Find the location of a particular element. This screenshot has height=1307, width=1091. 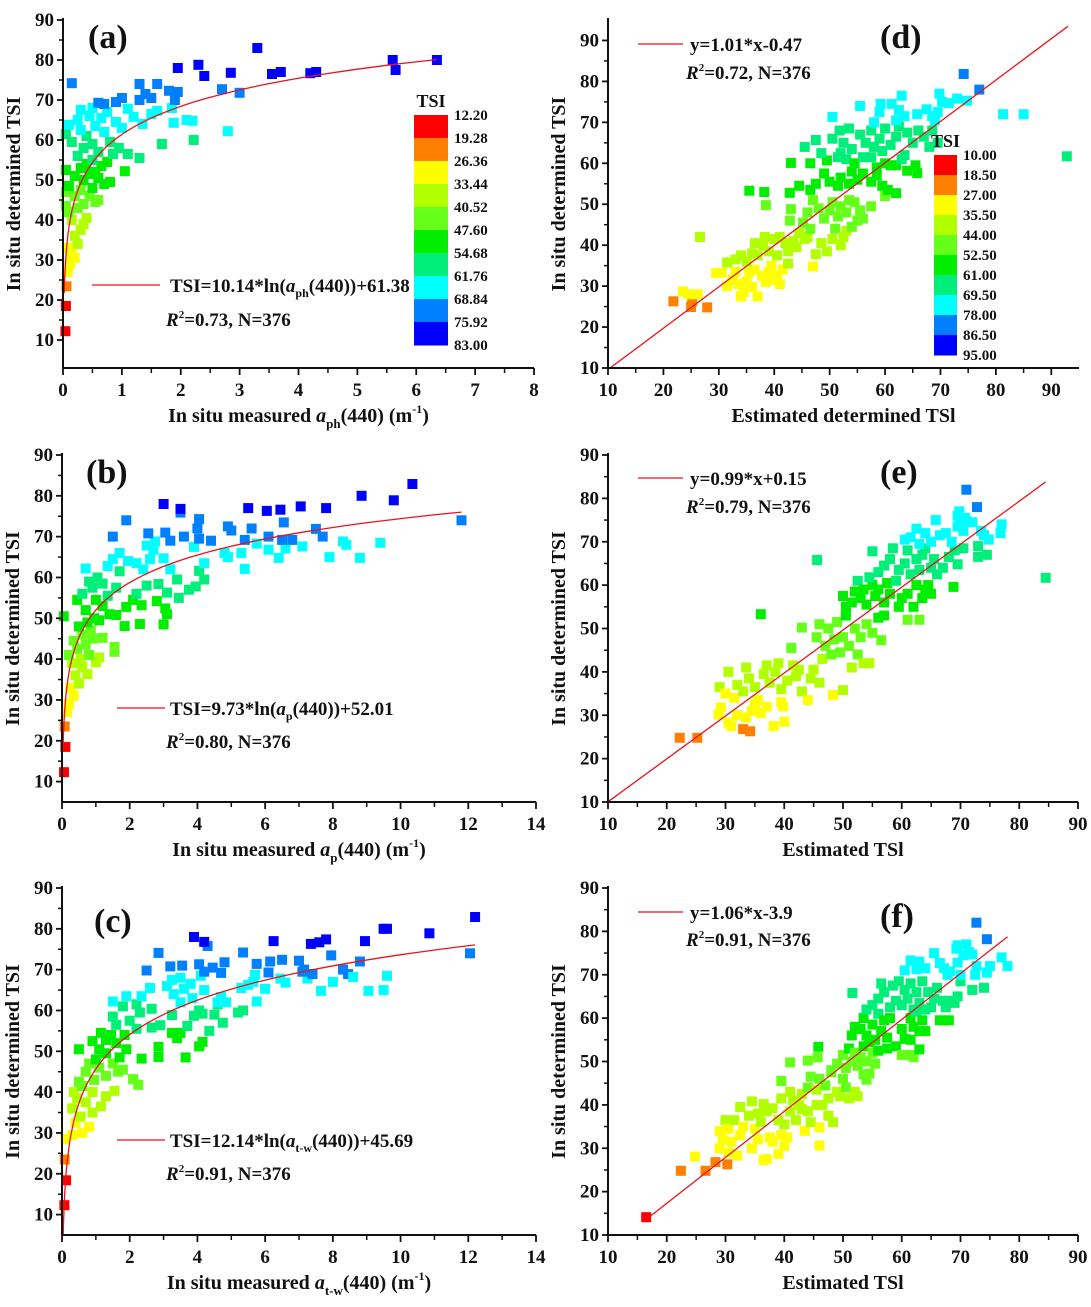

colorbar-band is located at coordinates (431, 219).